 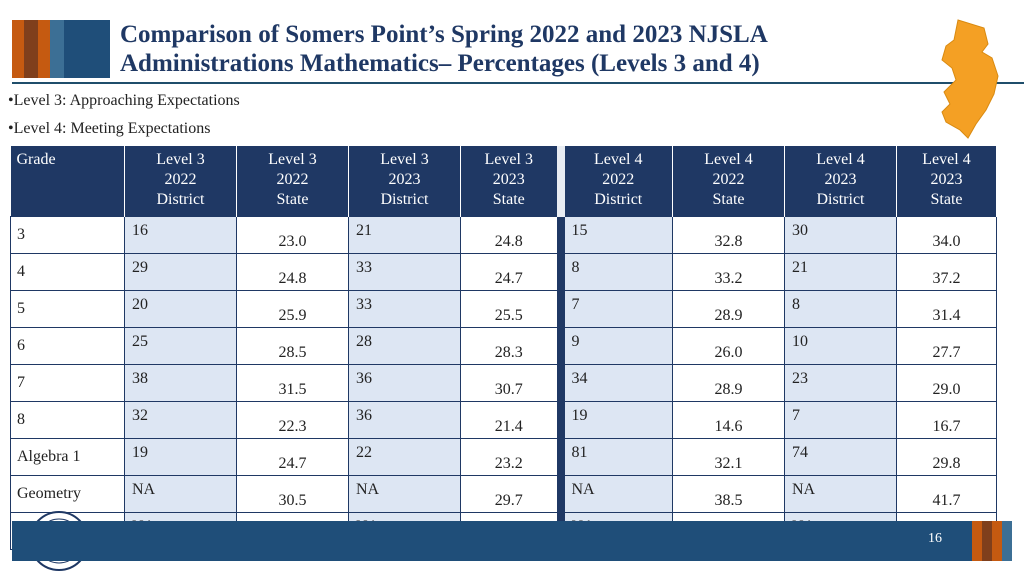 I want to click on state-value-cell: 27.7, so click(x=946, y=346).